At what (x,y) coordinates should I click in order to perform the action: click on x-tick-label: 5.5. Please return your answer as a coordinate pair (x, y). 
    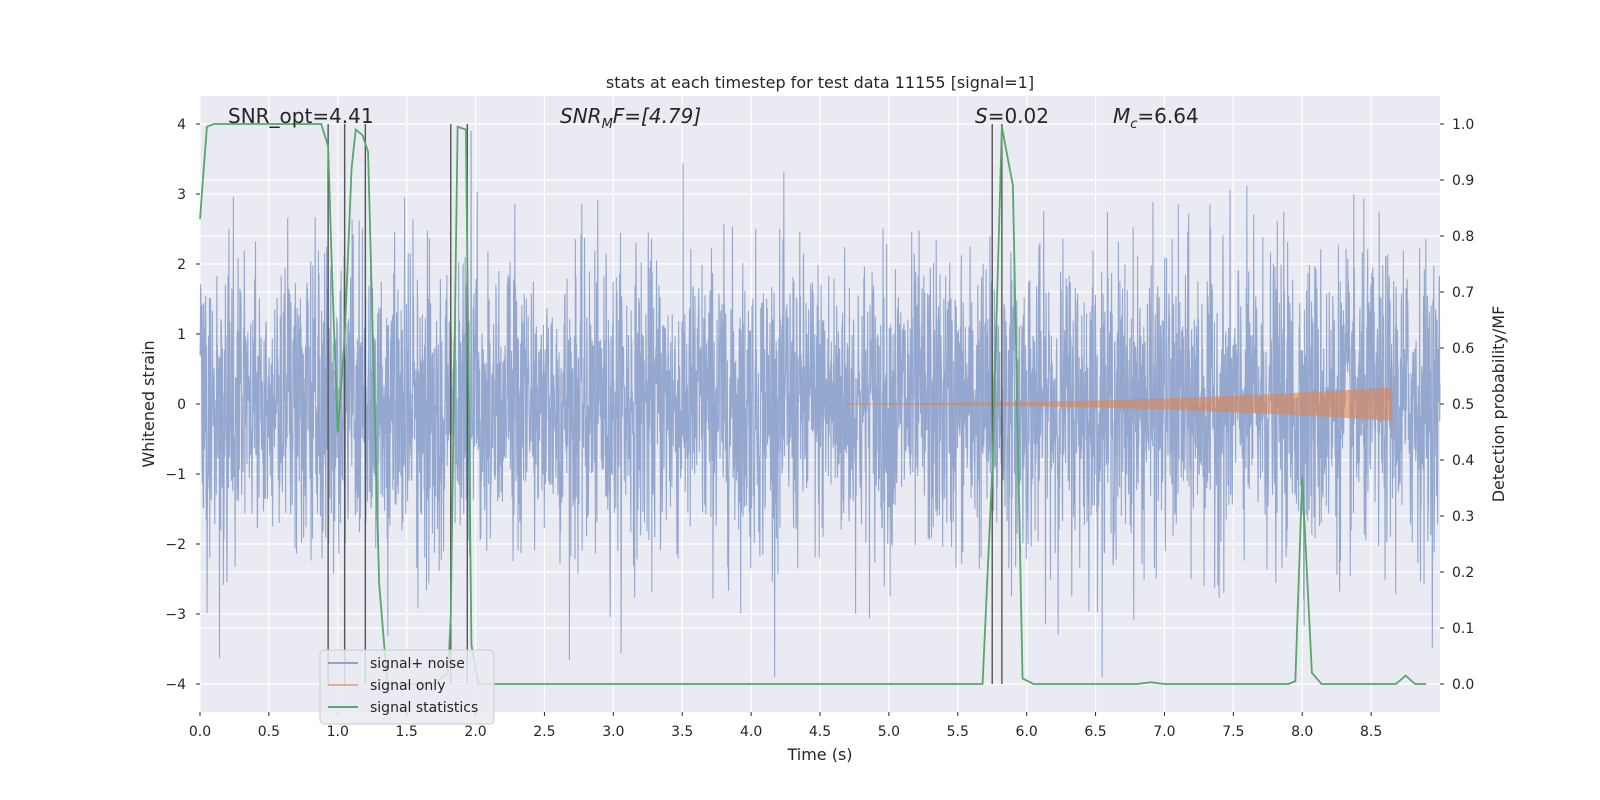
    Looking at the image, I should click on (958, 732).